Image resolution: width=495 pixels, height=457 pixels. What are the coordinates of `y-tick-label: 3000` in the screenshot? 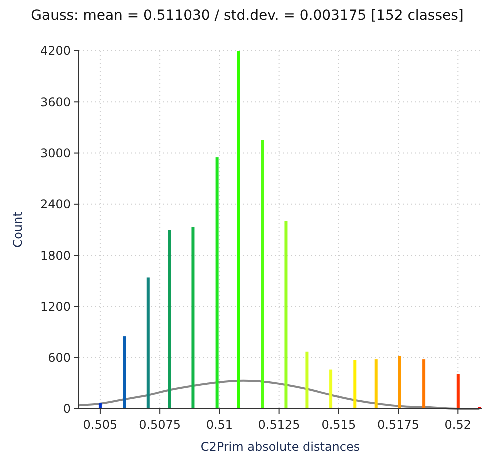 It's located at (55, 153).